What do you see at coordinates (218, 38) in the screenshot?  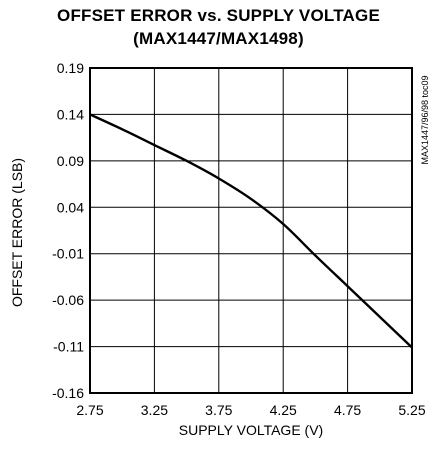 I see `chart-title-line2: (MAX1447/MAX1498)` at bounding box center [218, 38].